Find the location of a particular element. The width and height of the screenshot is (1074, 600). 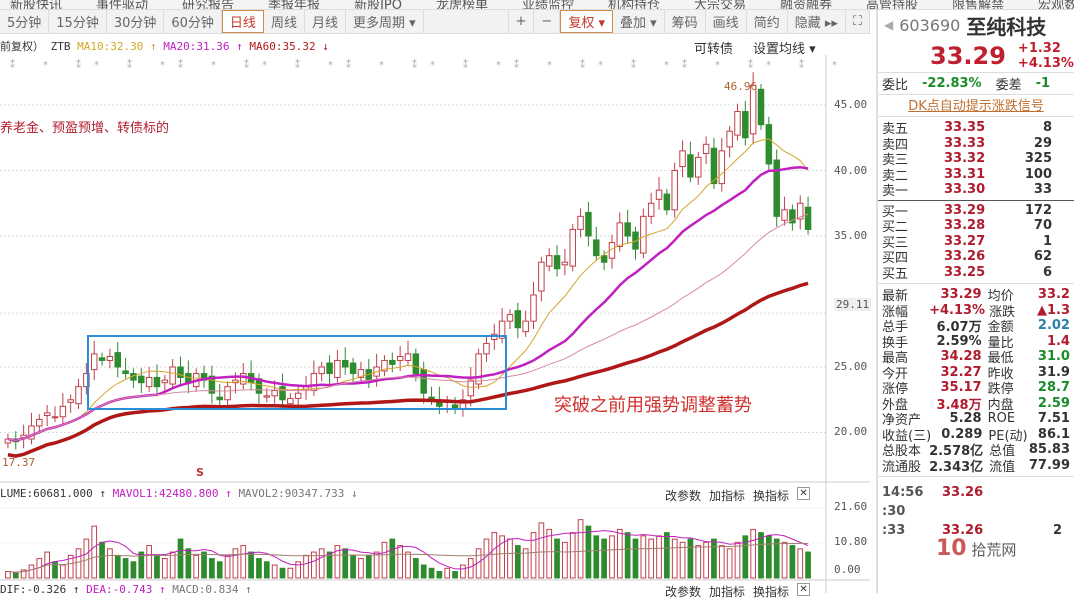

price-tick: 20.00 is located at coordinates (851, 431).